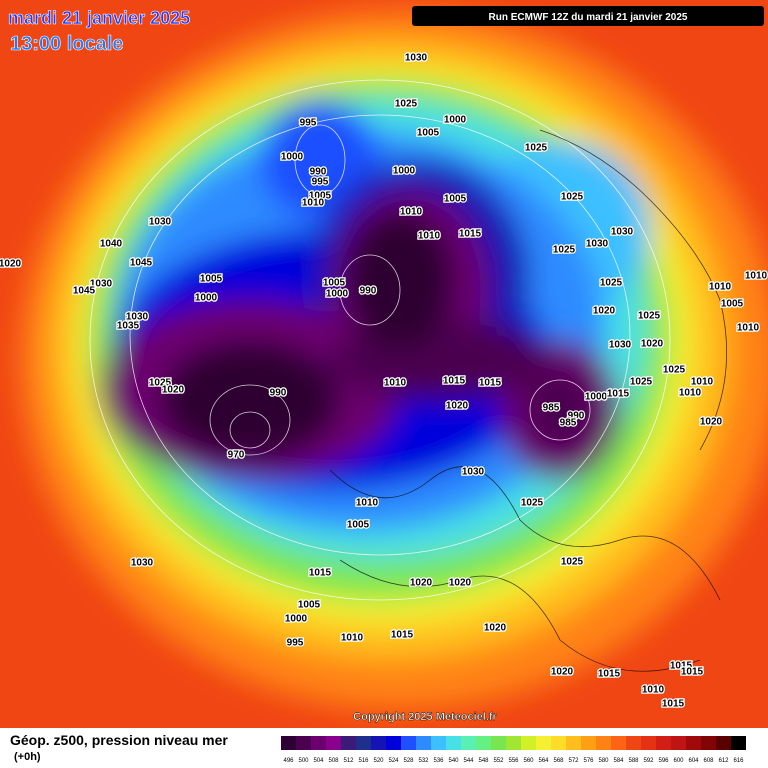 The height and width of the screenshot is (768, 768). What do you see at coordinates (618, 761) in the screenshot?
I see `scale-label: 584` at bounding box center [618, 761].